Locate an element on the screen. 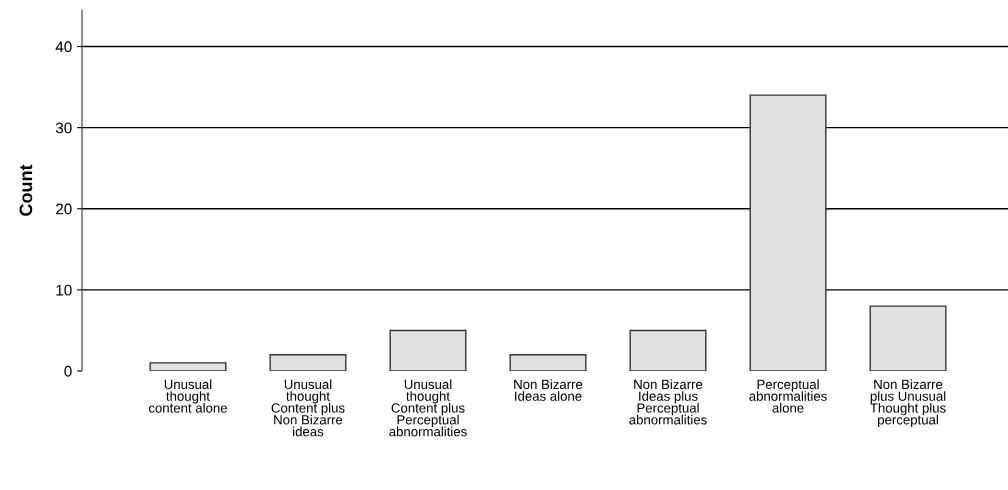 The height and width of the screenshot is (490, 1008). y-tick-label: 10 is located at coordinates (64, 290).